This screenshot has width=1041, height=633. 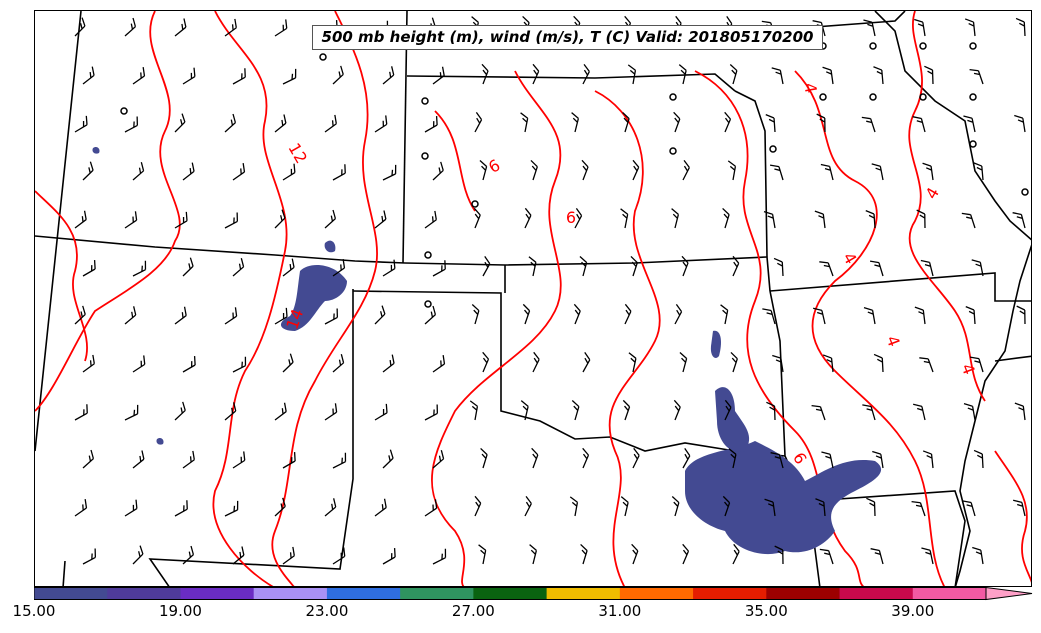 I want to click on border-ms, so click(x=1012, y=358).